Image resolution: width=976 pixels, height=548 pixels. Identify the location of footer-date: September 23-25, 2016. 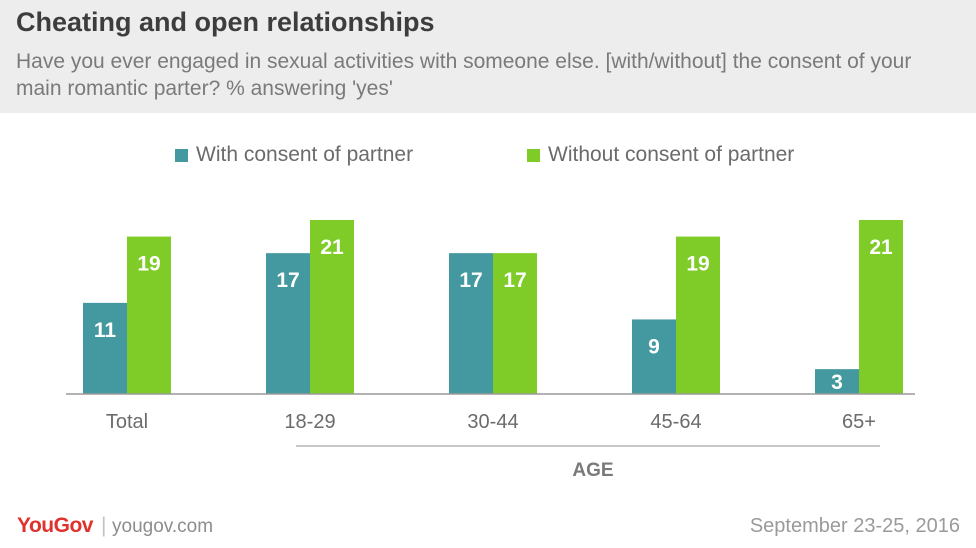
(854, 526).